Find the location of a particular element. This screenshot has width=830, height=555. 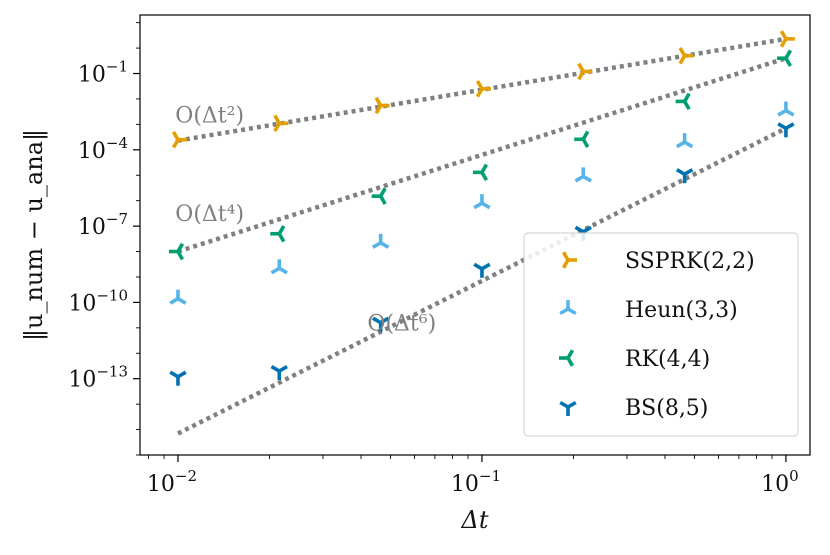

order-annotation-2: O(Δt²) is located at coordinates (209, 115).